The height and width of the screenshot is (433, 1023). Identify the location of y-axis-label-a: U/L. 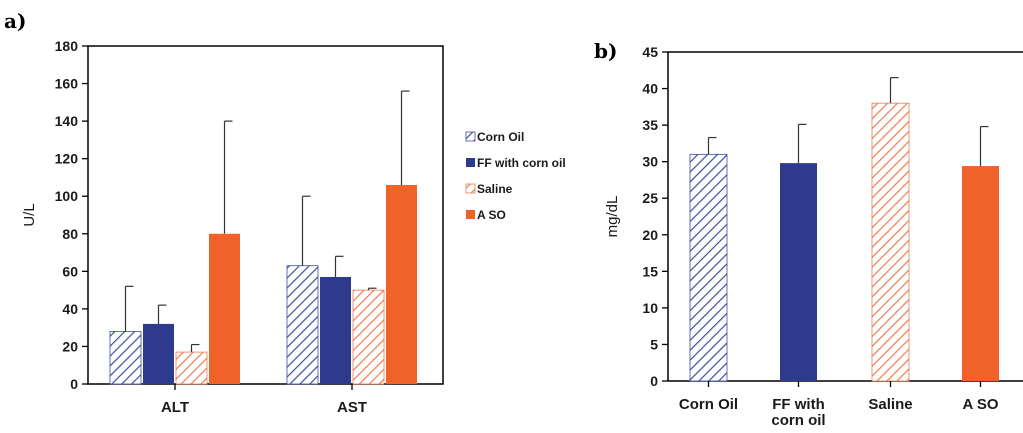
(29, 214).